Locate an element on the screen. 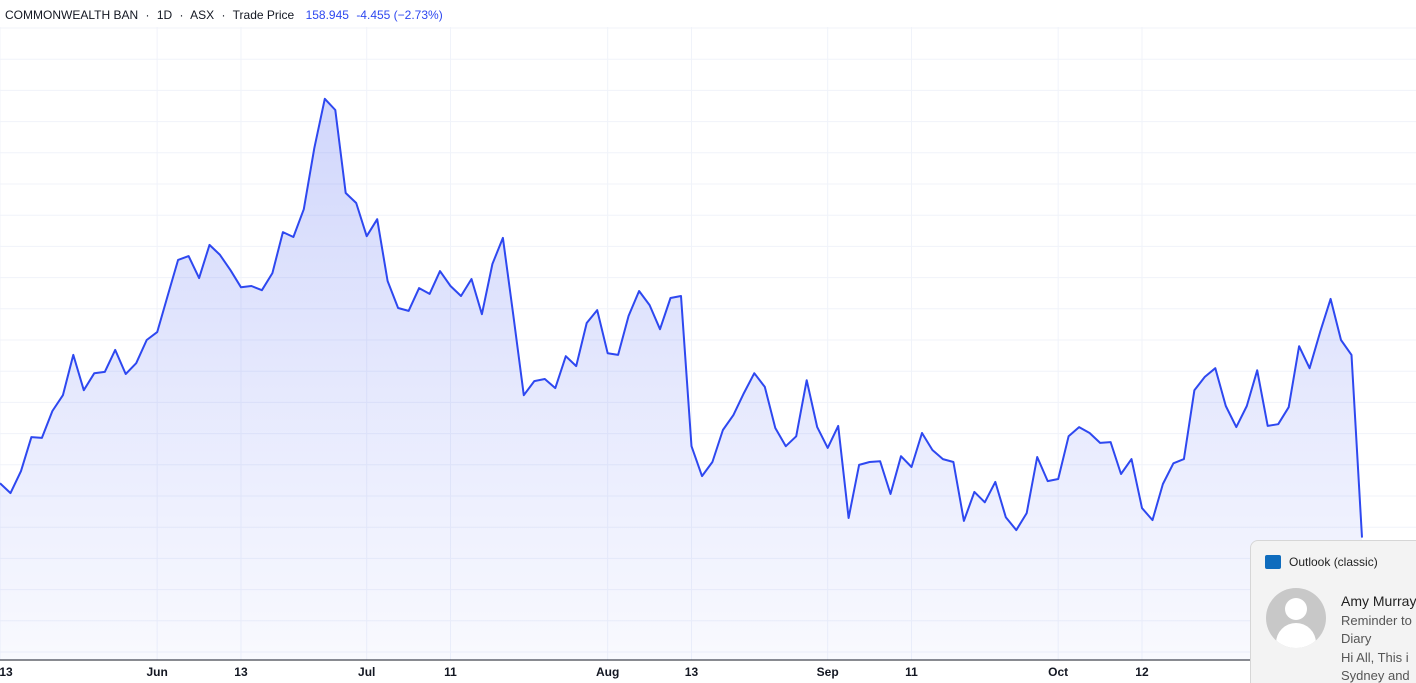 The height and width of the screenshot is (683, 1416). message-line: Diary is located at coordinates (1356, 638).